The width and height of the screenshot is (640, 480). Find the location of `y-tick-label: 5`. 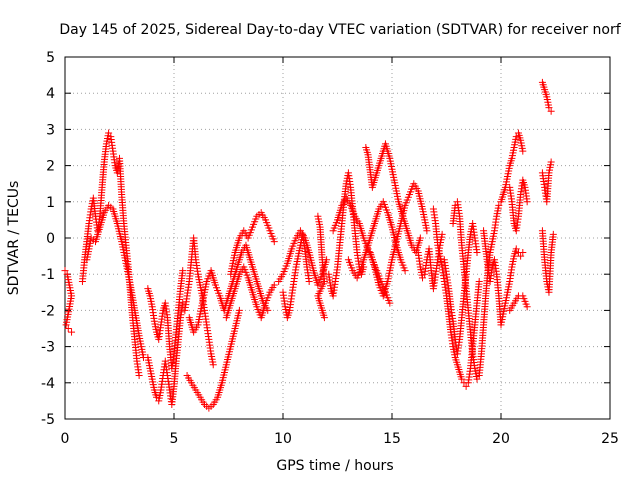

y-tick-label: 5 is located at coordinates (50, 58).